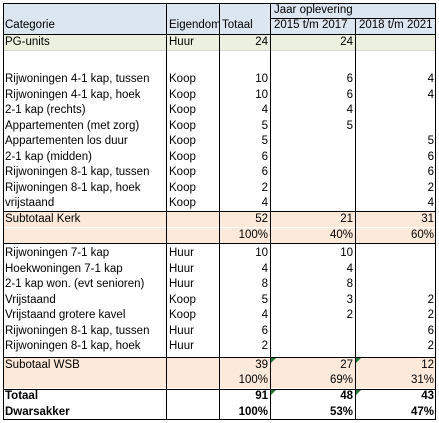  Describe the element at coordinates (427, 396) in the screenshot. I see `cell-2018-2021: 43` at that location.